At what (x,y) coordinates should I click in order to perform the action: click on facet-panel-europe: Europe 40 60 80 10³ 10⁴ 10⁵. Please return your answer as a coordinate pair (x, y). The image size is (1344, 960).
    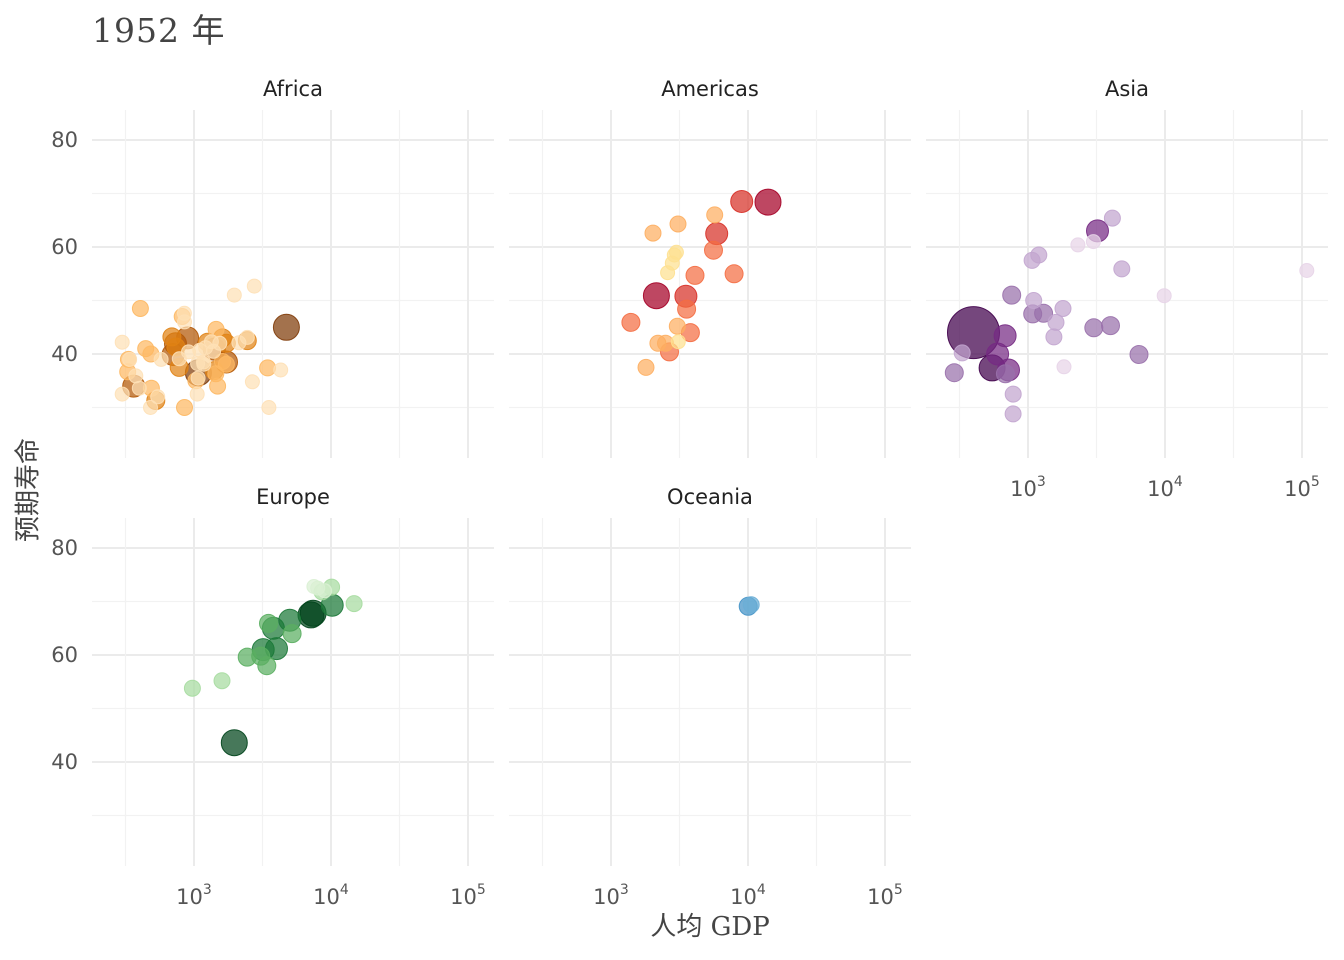
    Looking at the image, I should click on (272, 697).